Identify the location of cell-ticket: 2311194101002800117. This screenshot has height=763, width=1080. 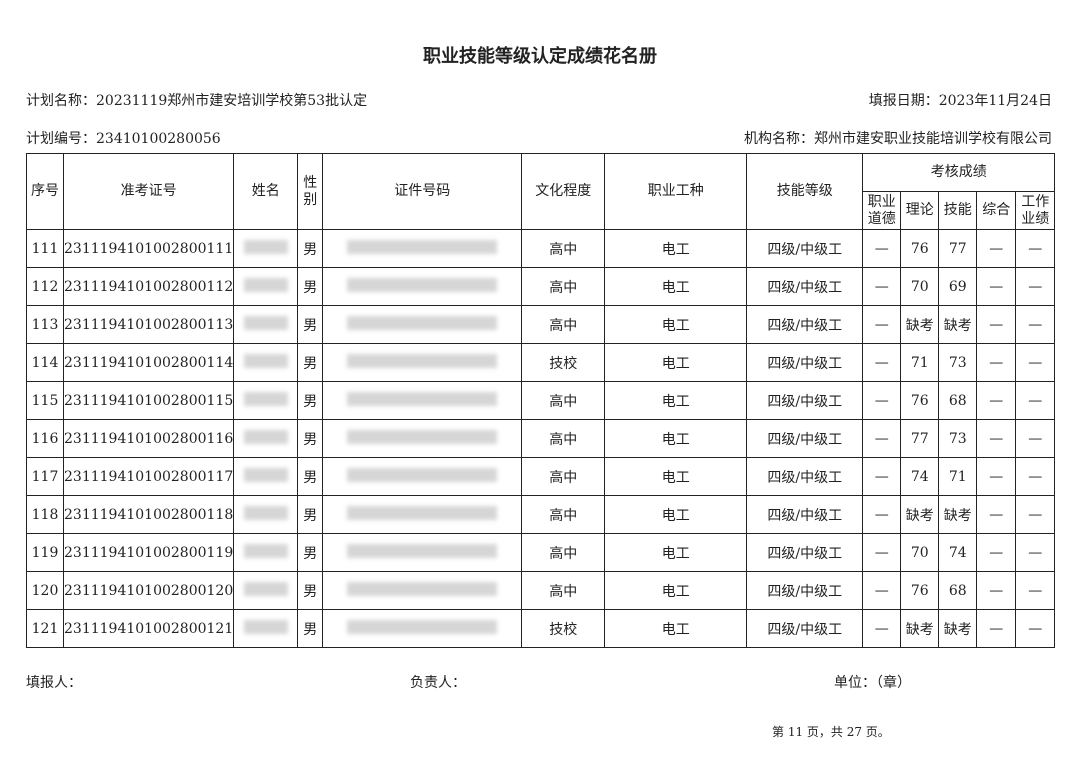
(148, 476).